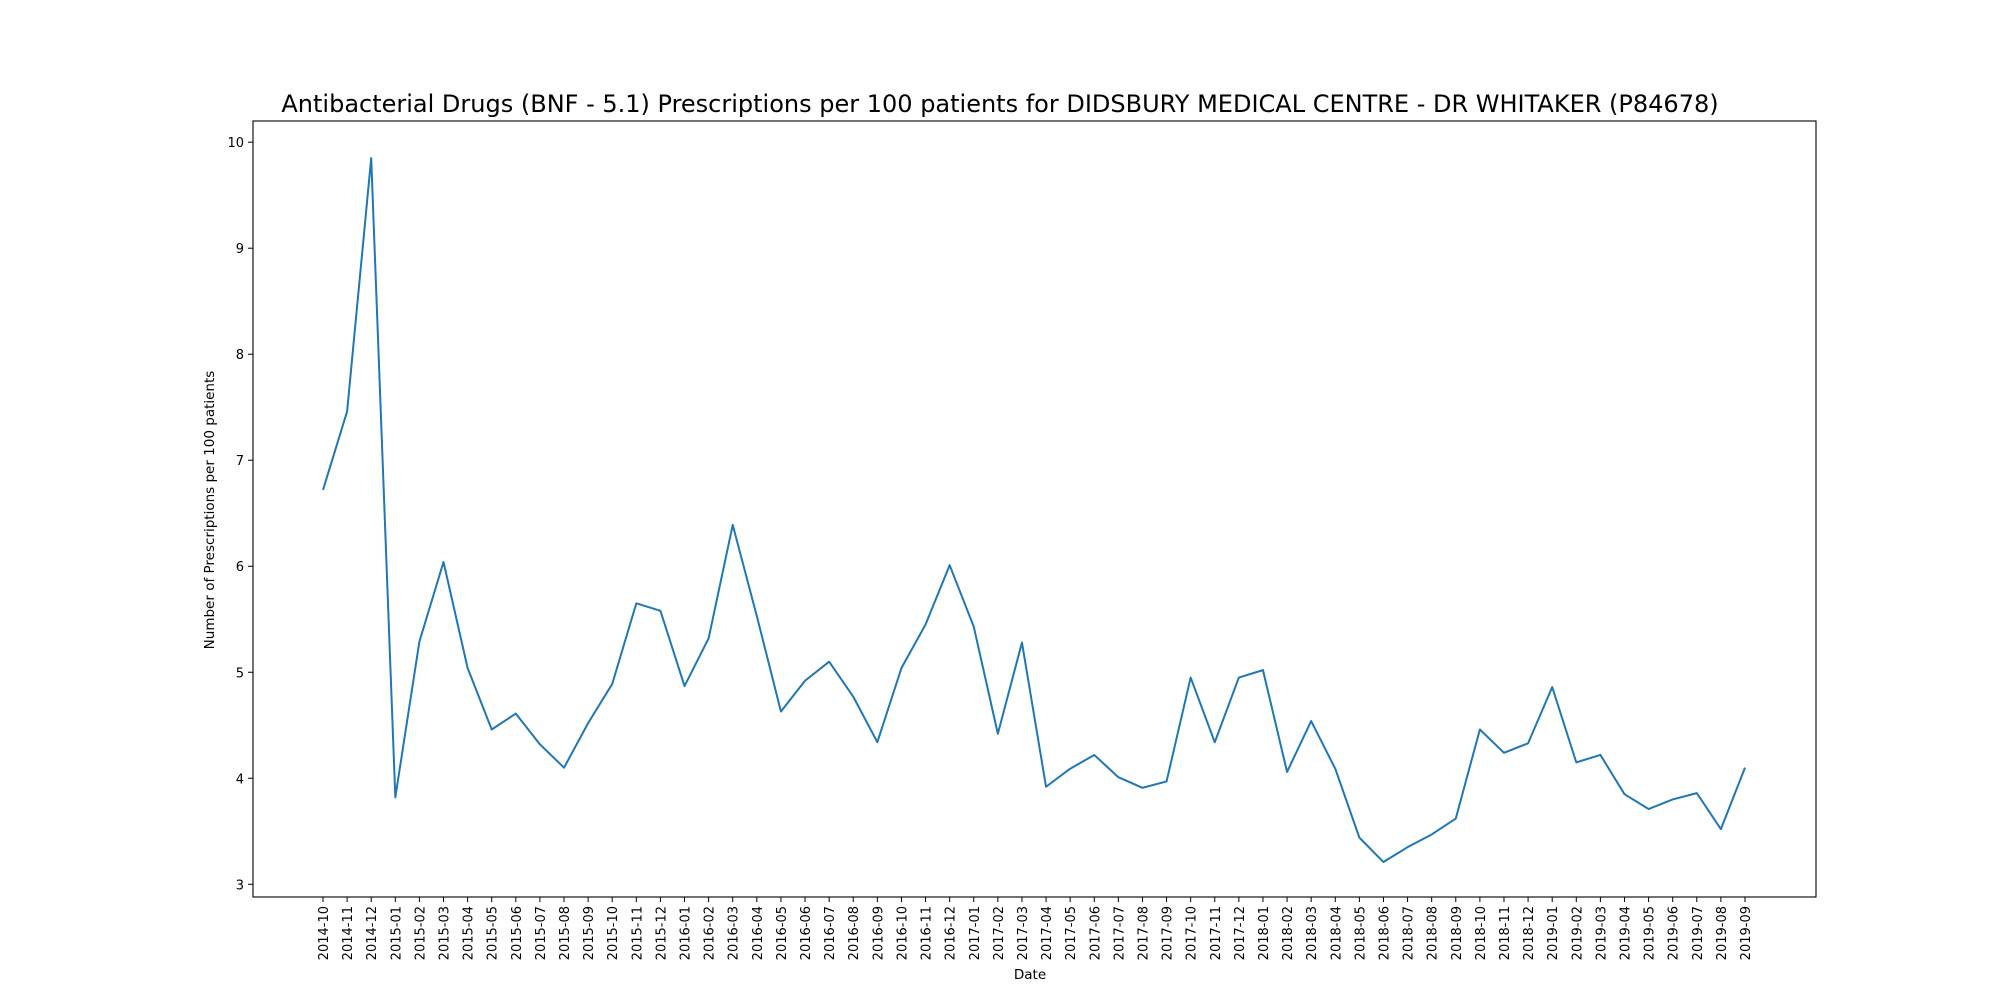 The width and height of the screenshot is (2000, 1000). I want to click on x-tick-label: 2016-12, so click(951, 933).